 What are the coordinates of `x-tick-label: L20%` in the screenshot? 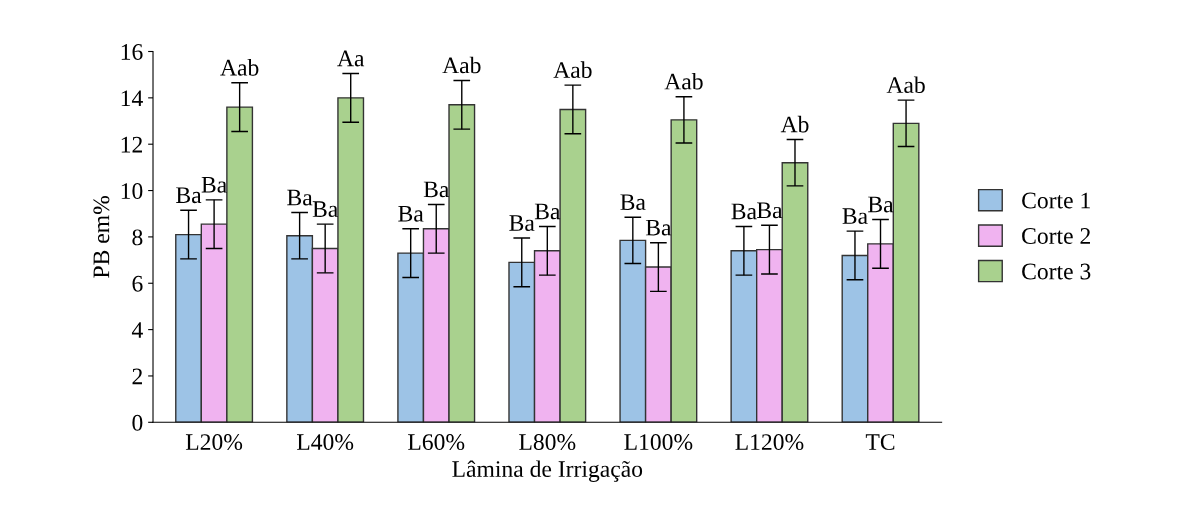 It's located at (214, 442).